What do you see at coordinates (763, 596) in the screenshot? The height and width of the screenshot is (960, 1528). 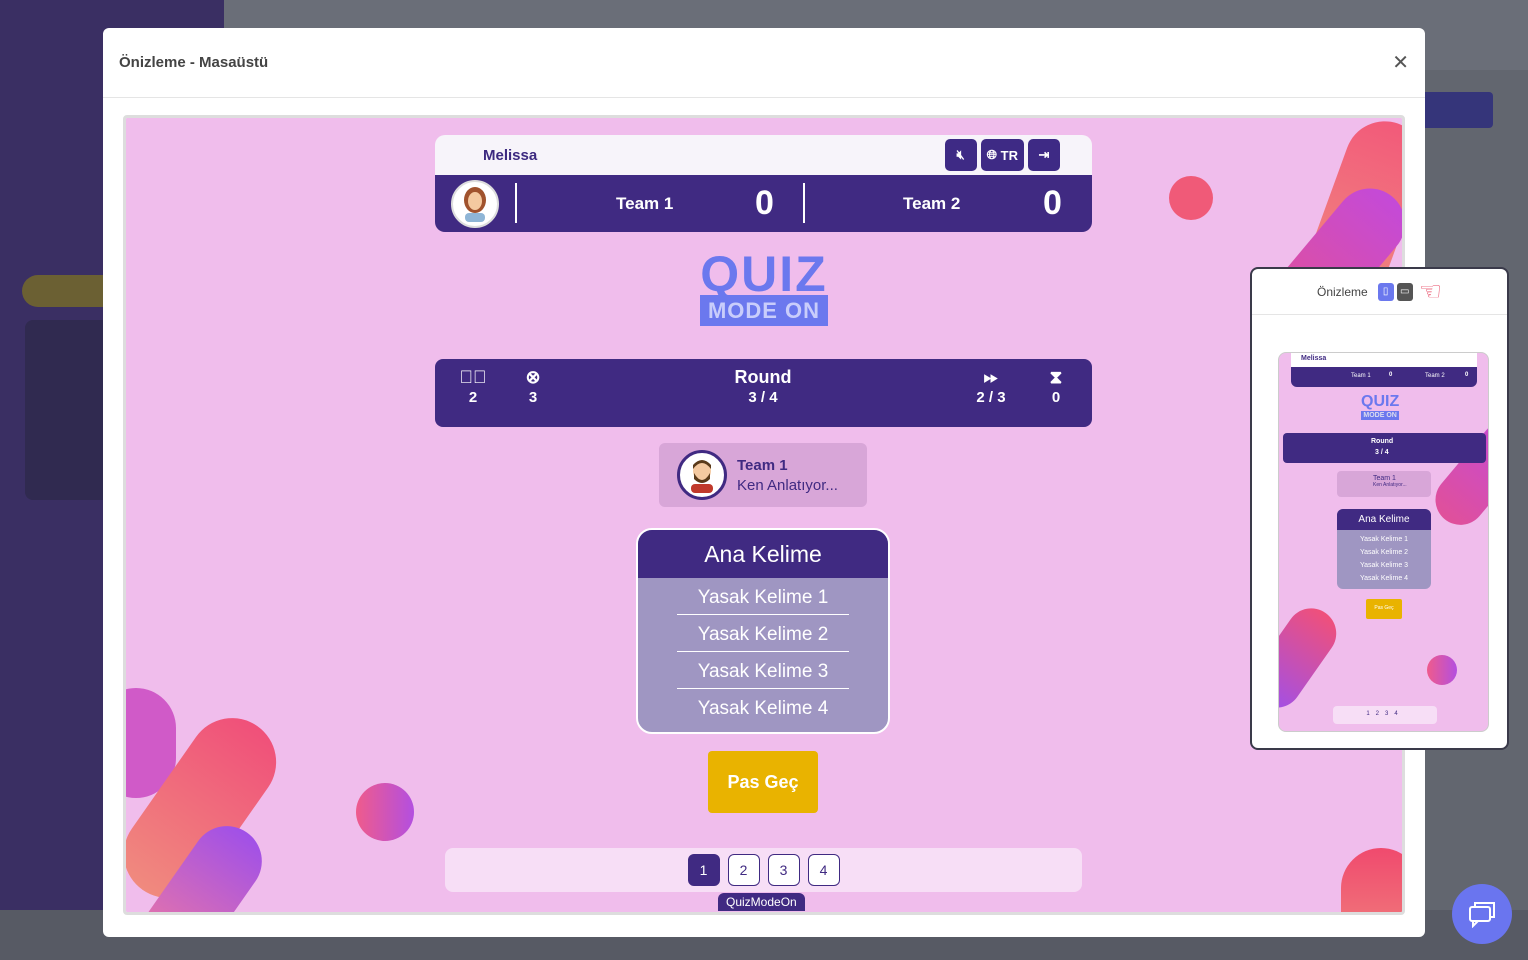 I see `forbidden-word: Yasak Kelime 1` at bounding box center [763, 596].